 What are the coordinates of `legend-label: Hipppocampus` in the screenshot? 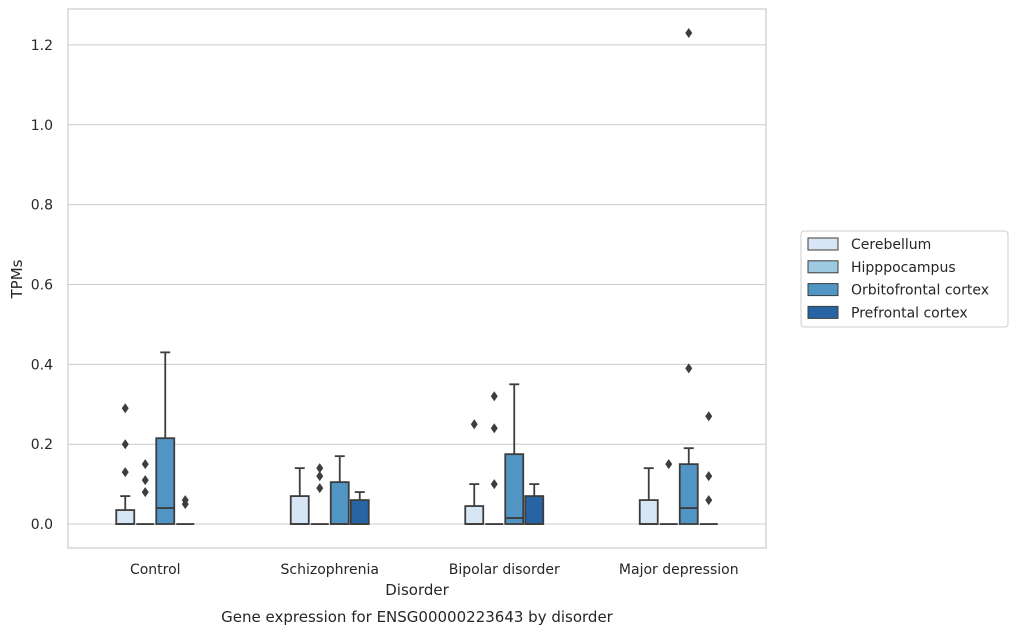 It's located at (903, 268).